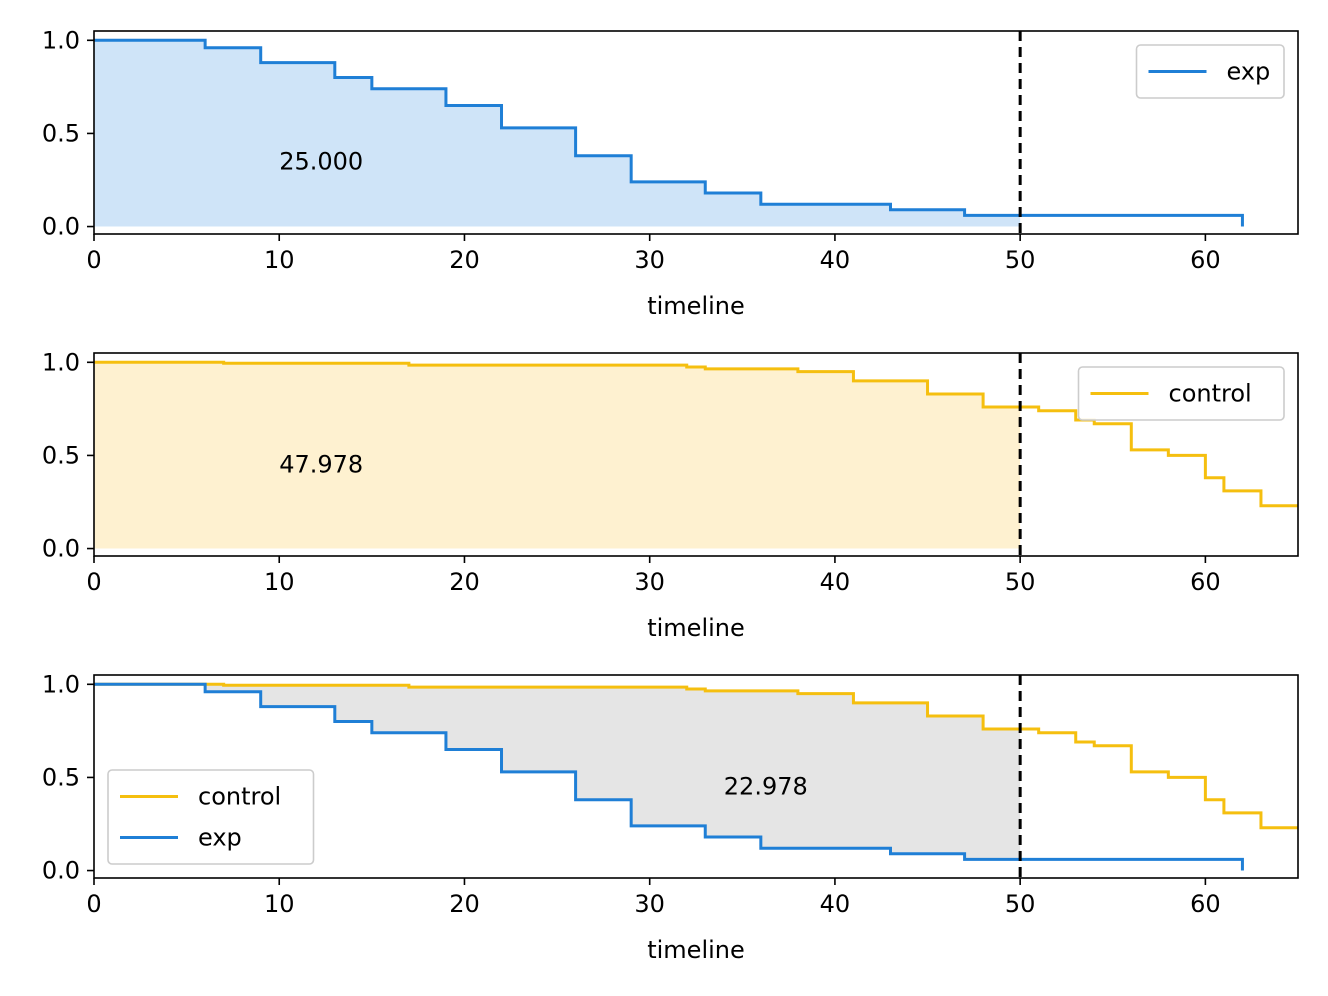 The image size is (1328, 996). I want to click on legend: control, so click(1181, 393).